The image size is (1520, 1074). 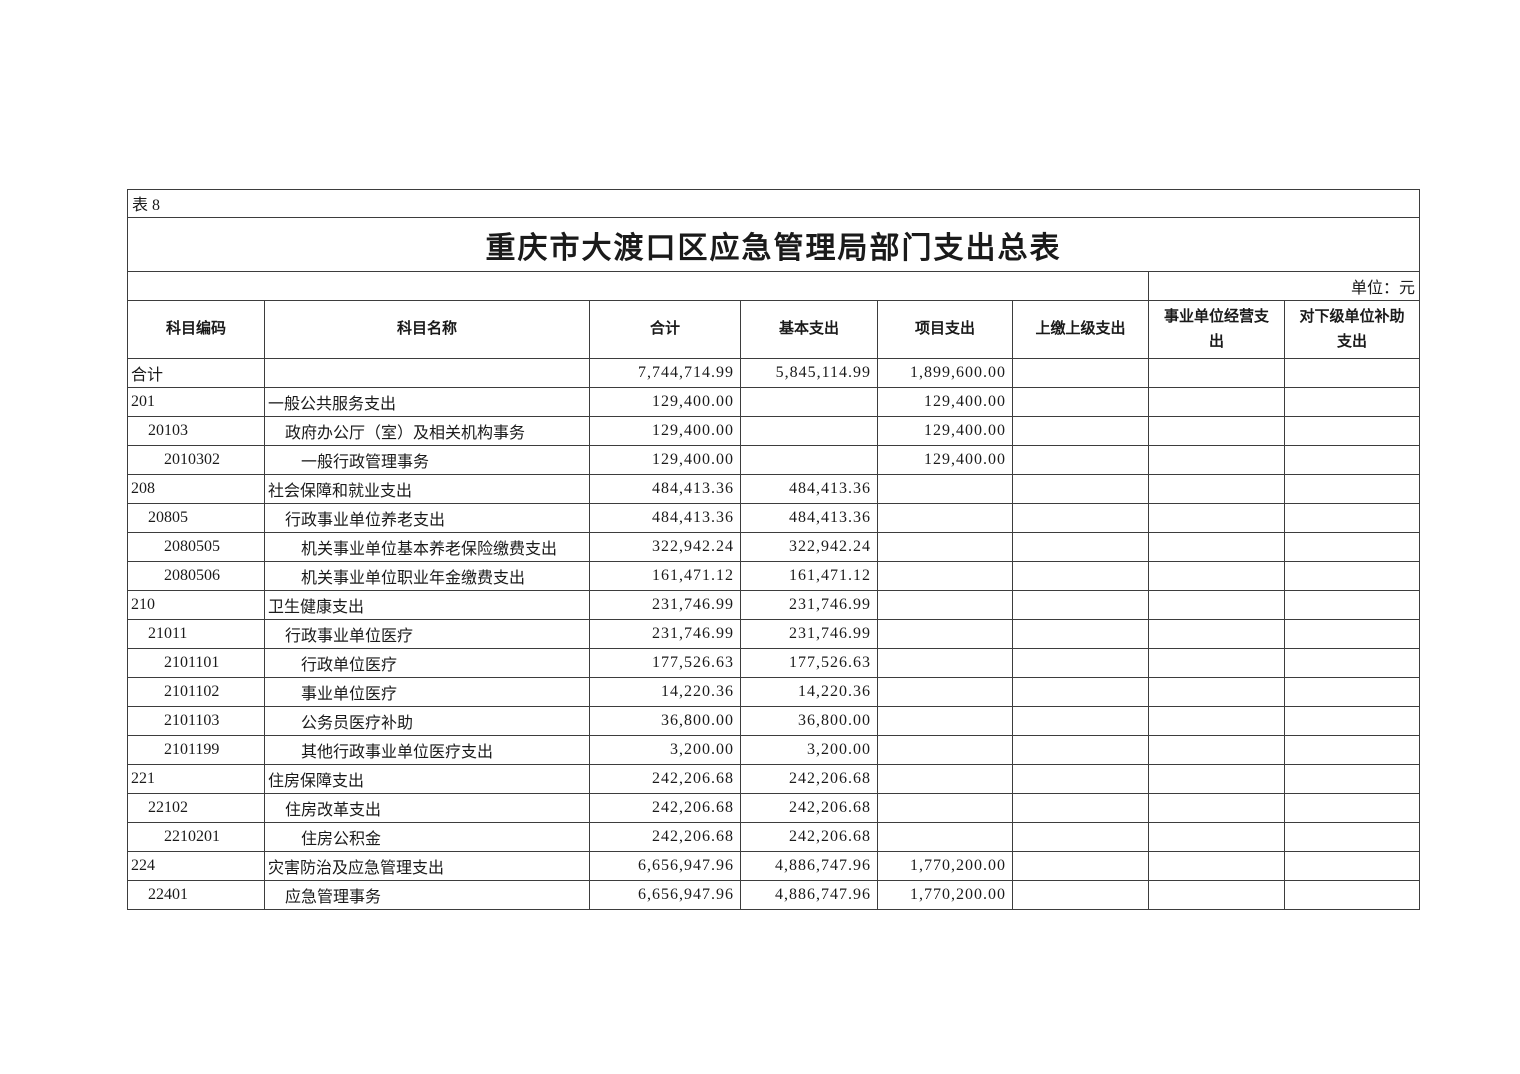 I want to click on table-row: 2210201 住房公积金 242,206.68 242,206.68, so click(x=774, y=837).